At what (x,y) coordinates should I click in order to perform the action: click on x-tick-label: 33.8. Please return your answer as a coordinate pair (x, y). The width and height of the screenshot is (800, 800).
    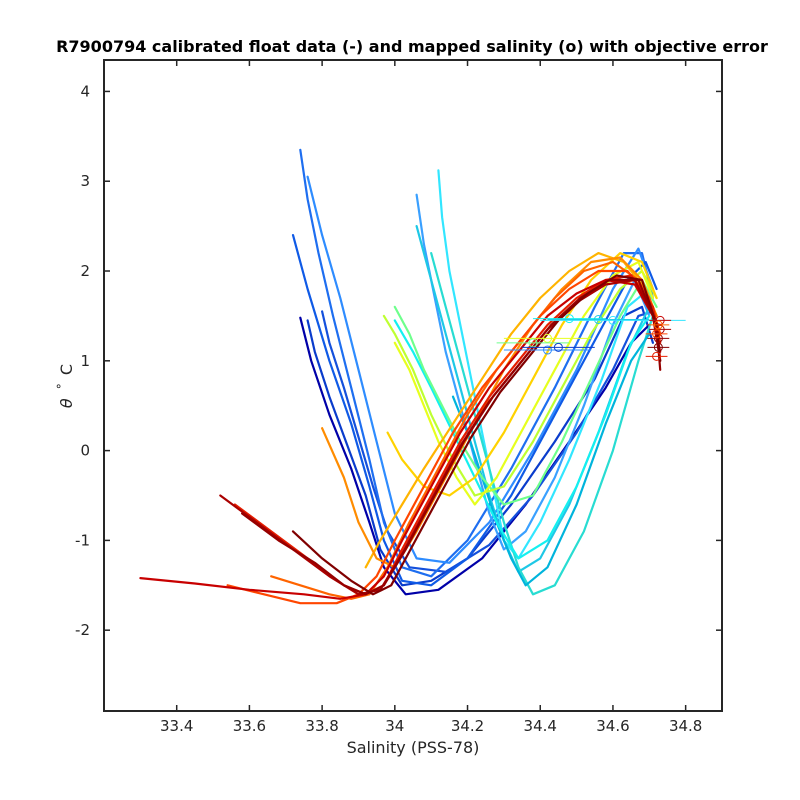
    Looking at the image, I should click on (321, 726).